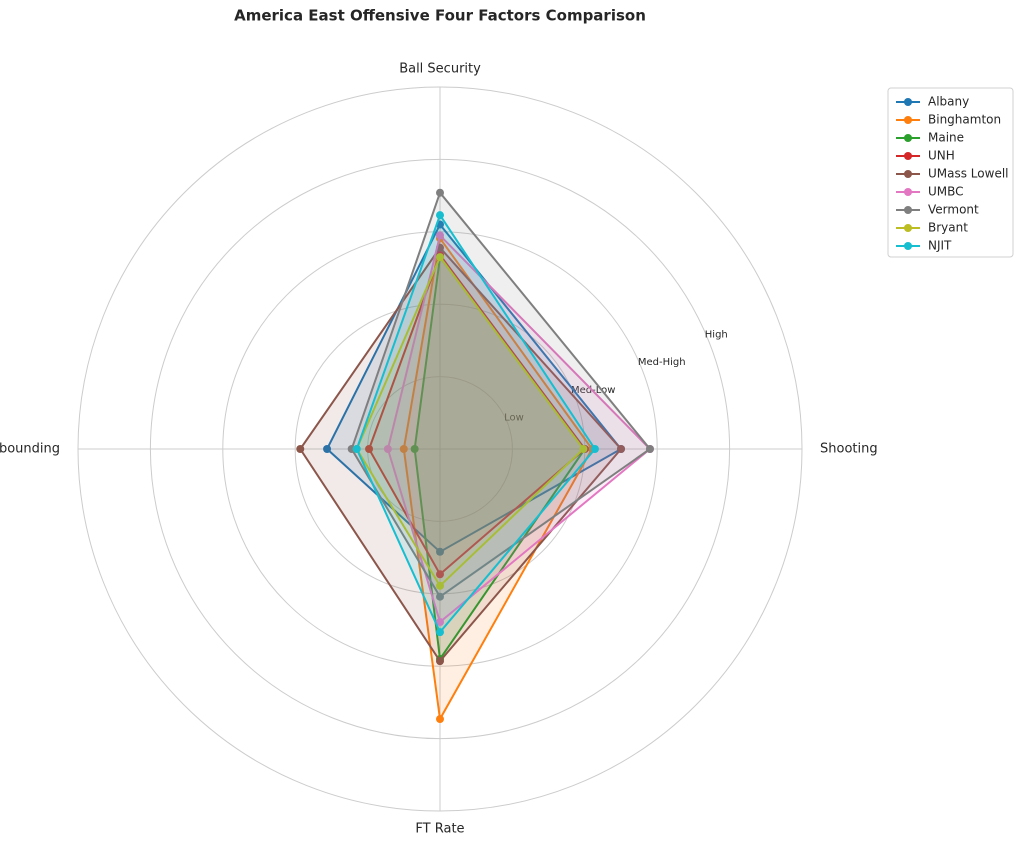  Describe the element at coordinates (948, 228) in the screenshot. I see `legend-label: Bryant` at that location.